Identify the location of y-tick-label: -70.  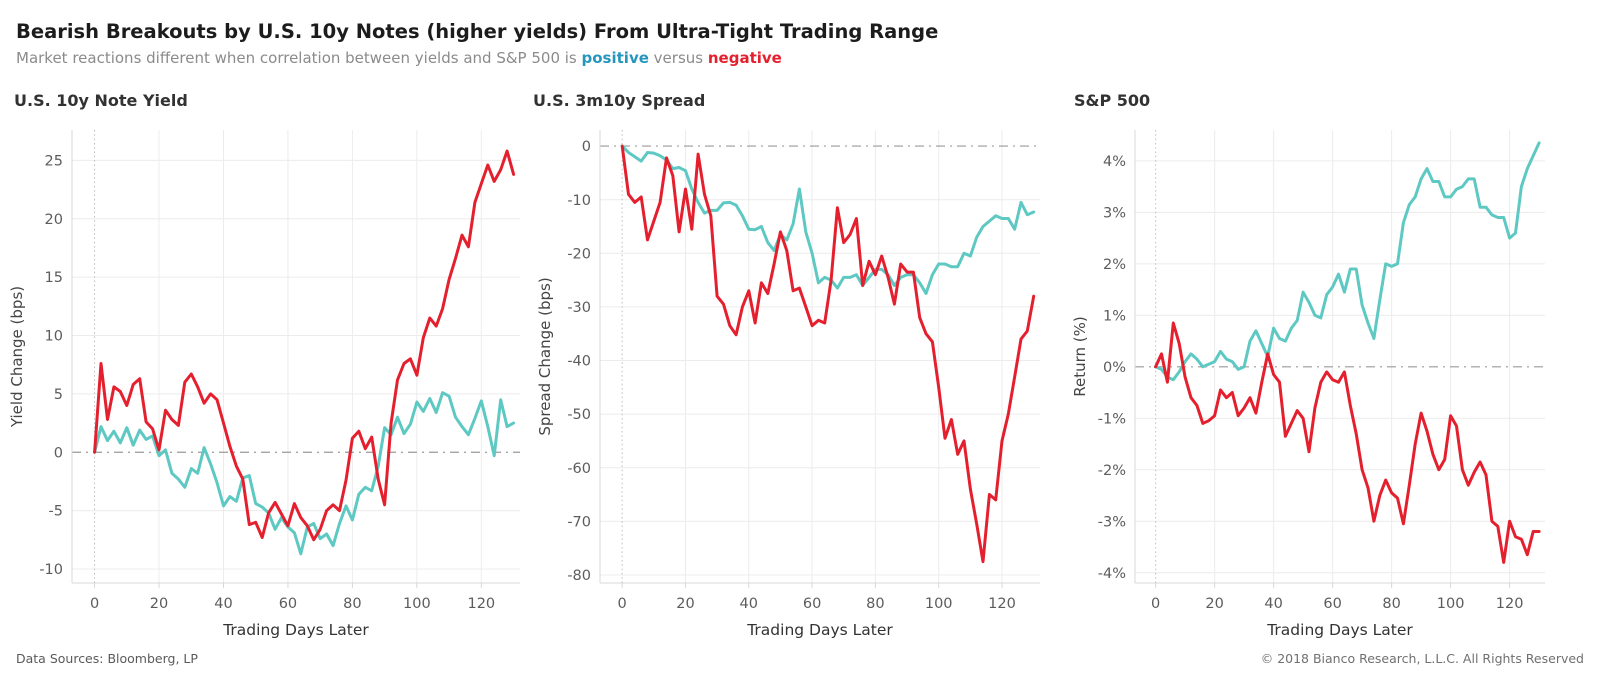
(579, 522).